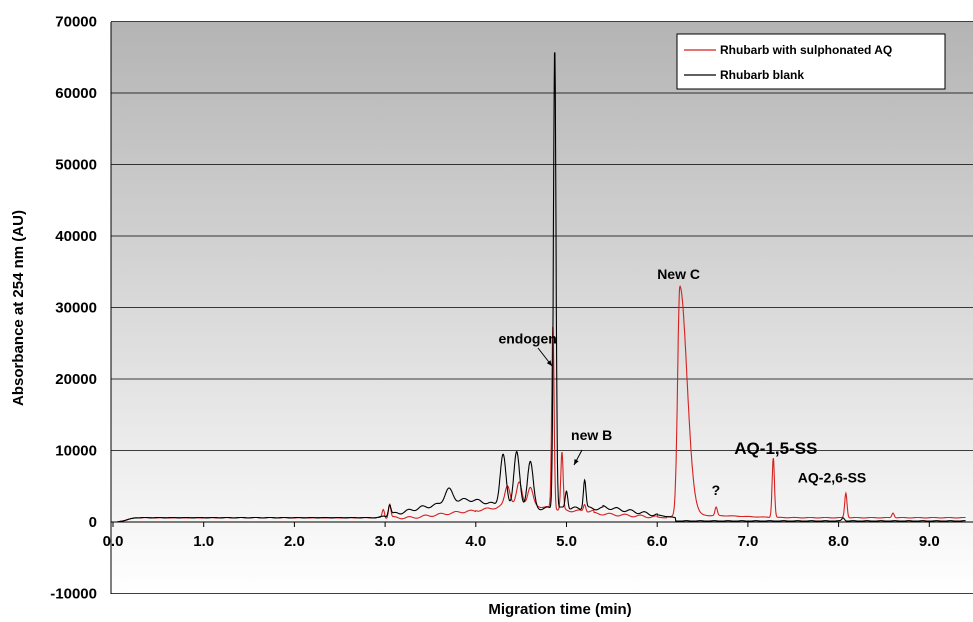 This screenshot has width=973, height=622. I want to click on annotation-label: AQ-2,6-SS, so click(832, 478).